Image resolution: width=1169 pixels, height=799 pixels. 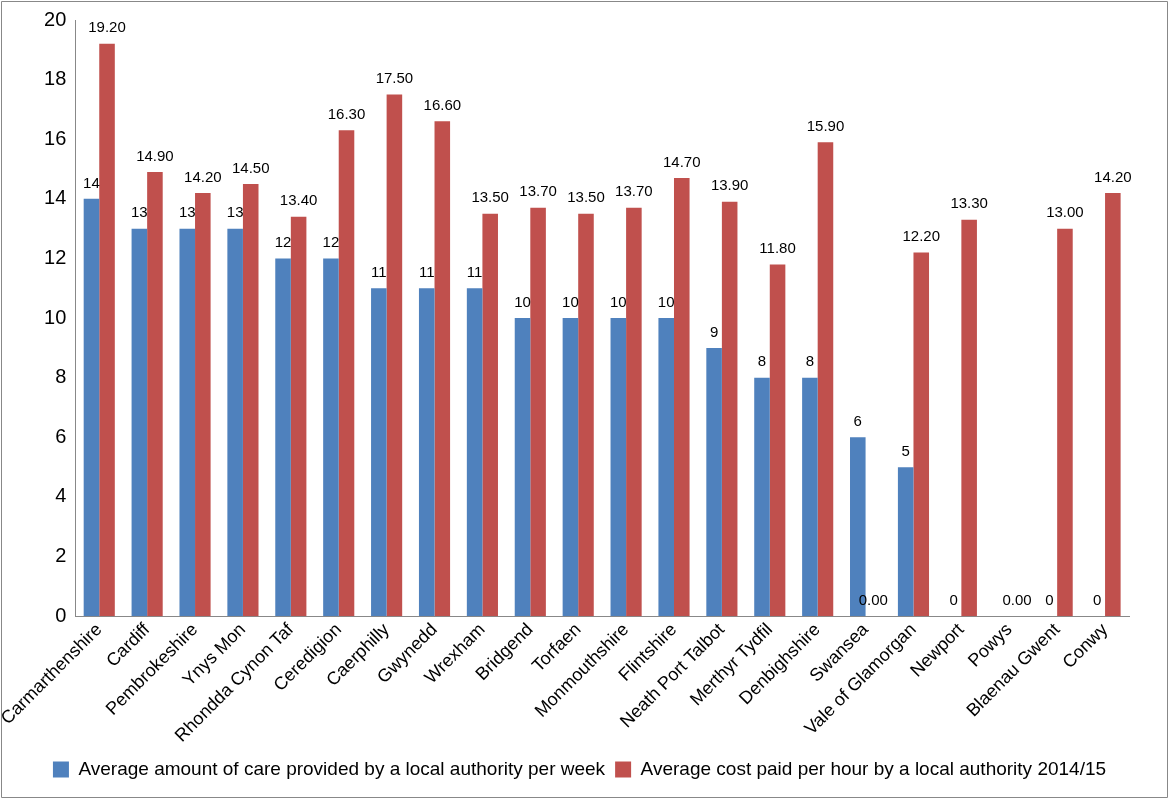 What do you see at coordinates (61, 614) in the screenshot?
I see `y-tick-label: 0` at bounding box center [61, 614].